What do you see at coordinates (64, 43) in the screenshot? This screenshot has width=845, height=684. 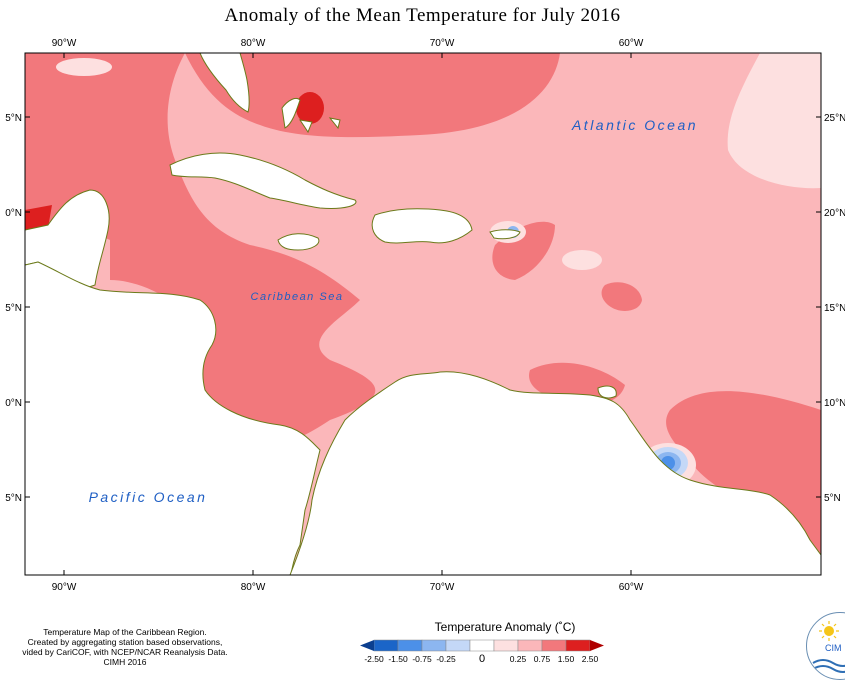 I see `lon-tick-label-top: 90°W` at bounding box center [64, 43].